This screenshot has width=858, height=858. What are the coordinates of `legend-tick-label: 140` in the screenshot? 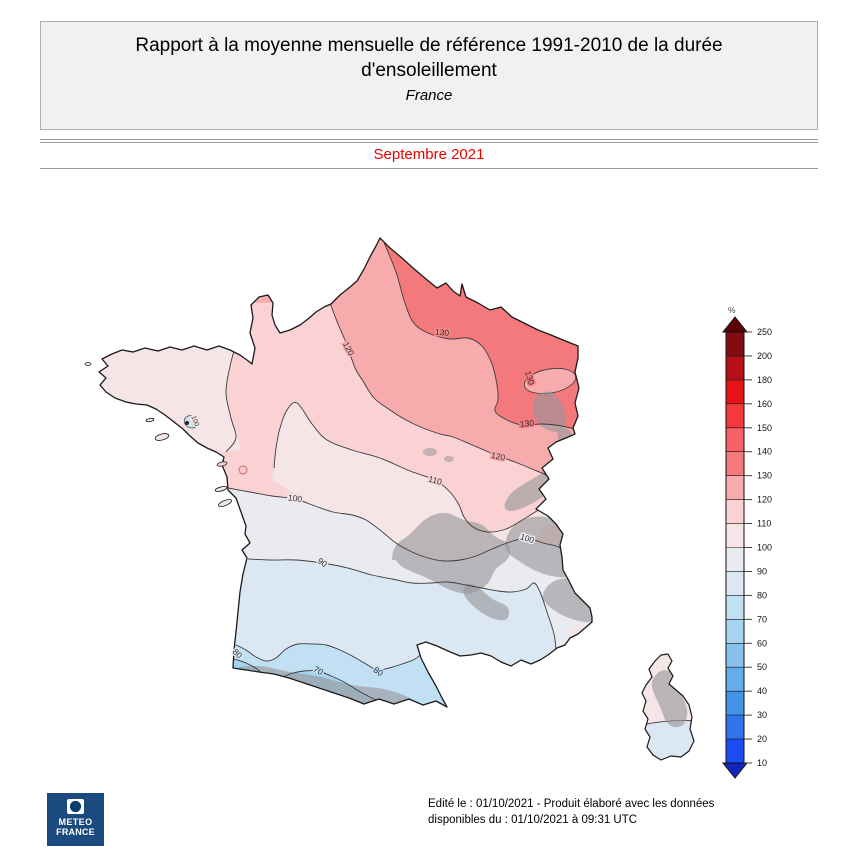 It's located at (764, 452).